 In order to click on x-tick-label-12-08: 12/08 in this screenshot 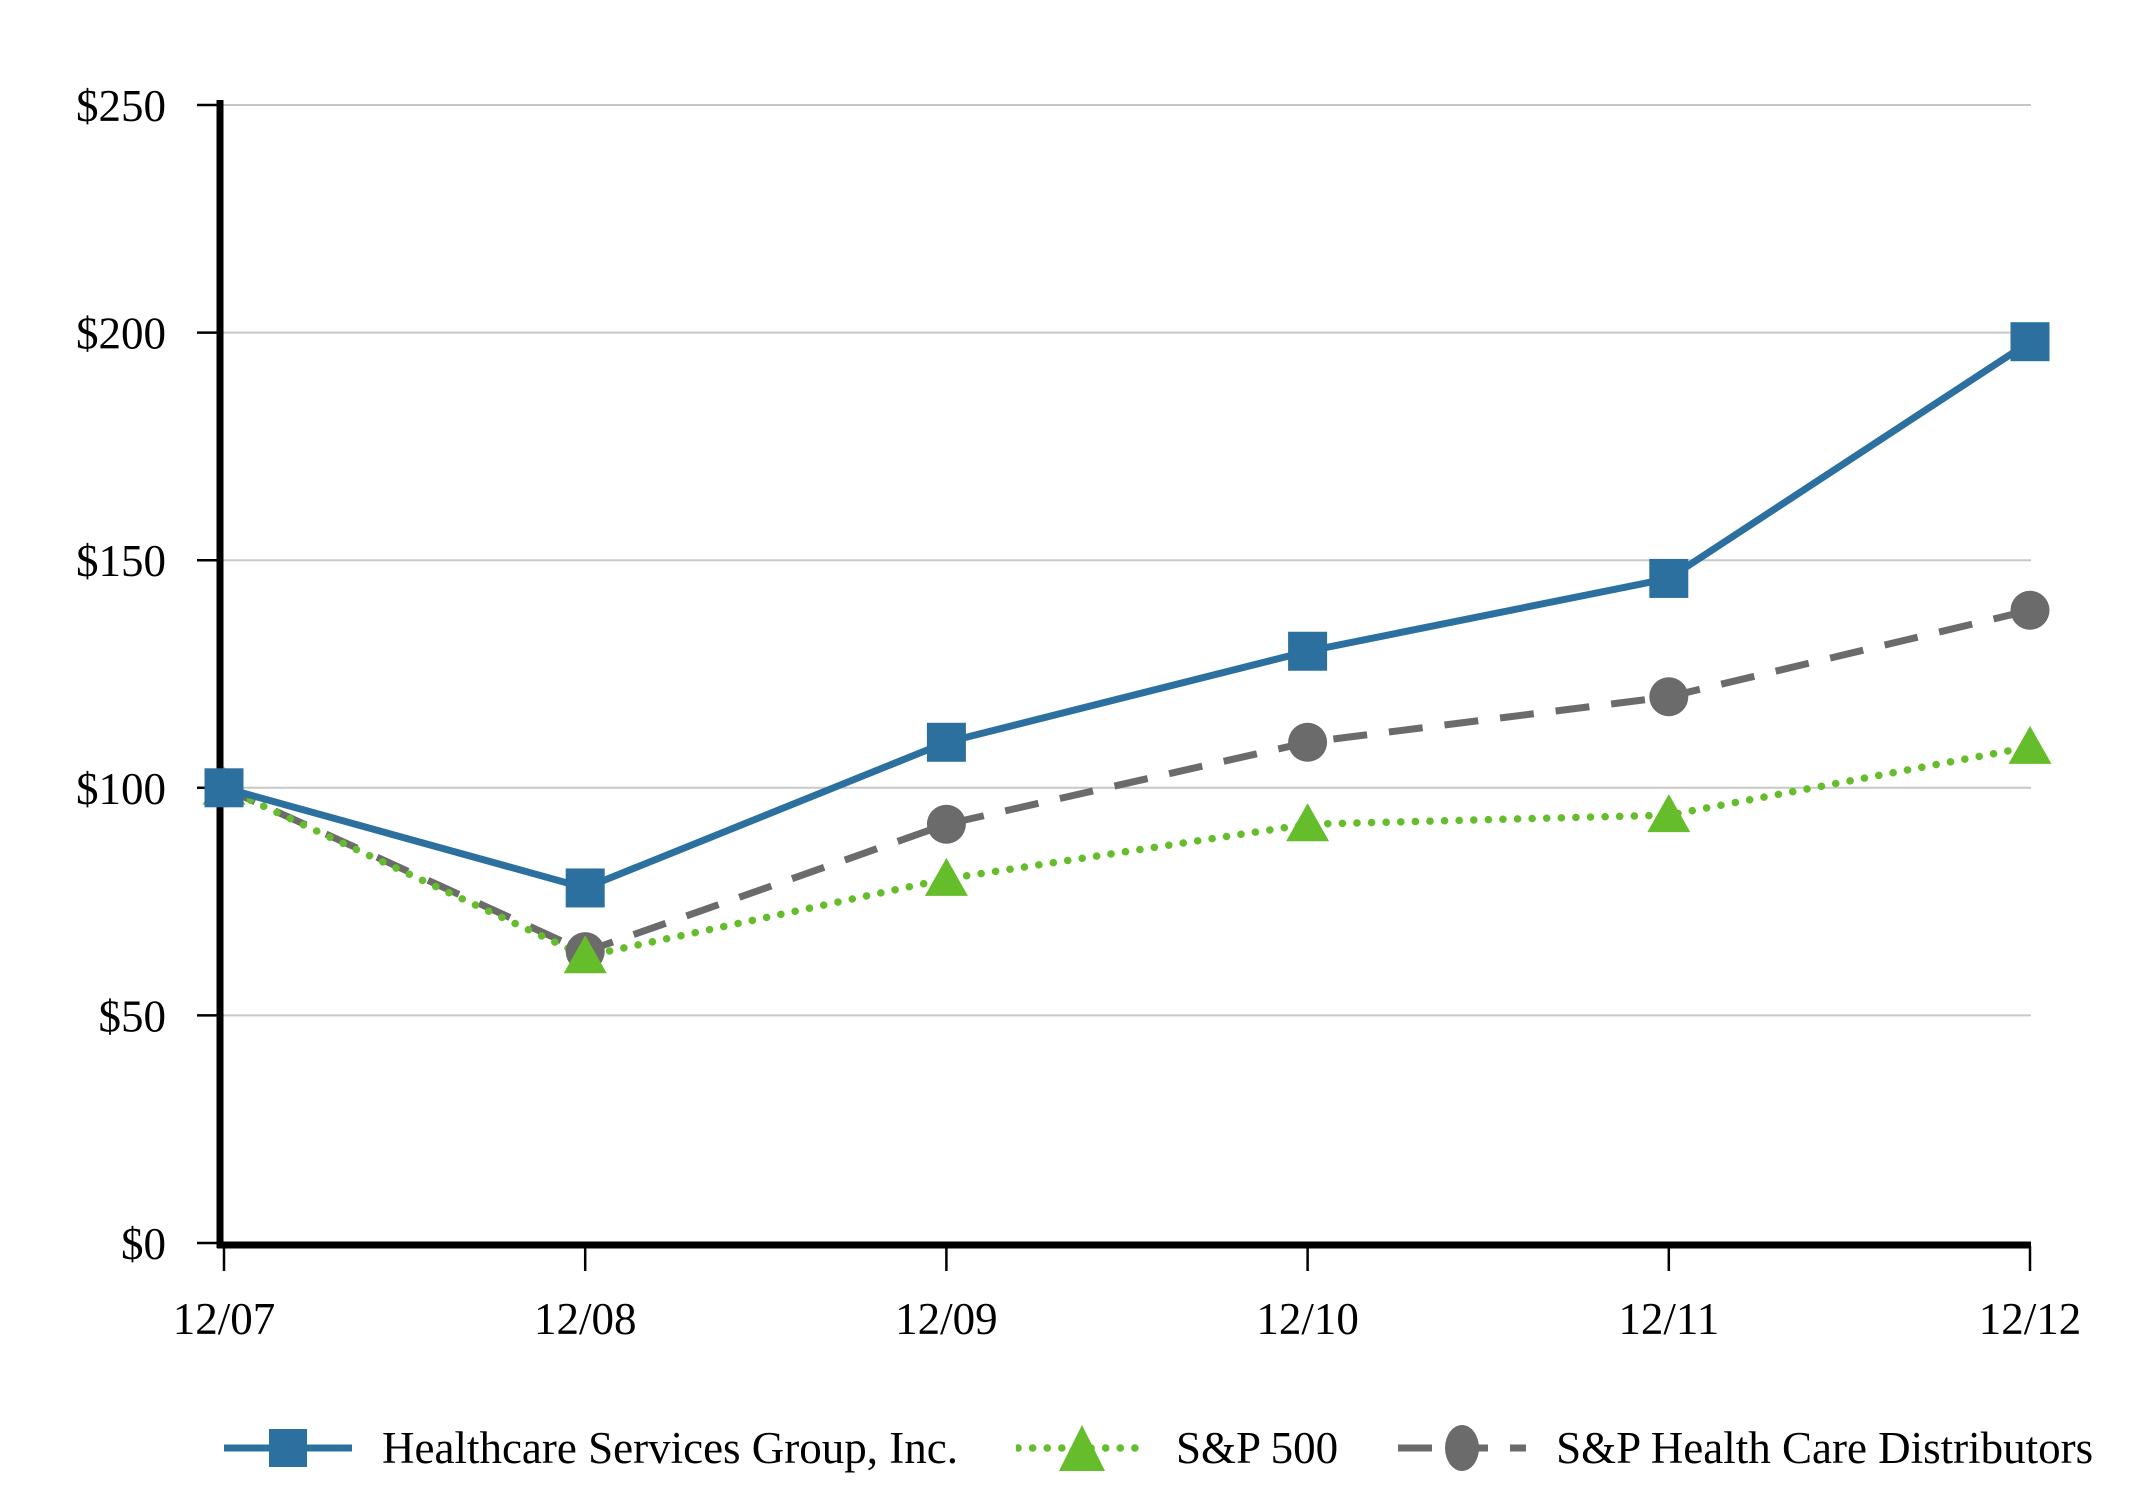, I will do `click(585, 1319)`.